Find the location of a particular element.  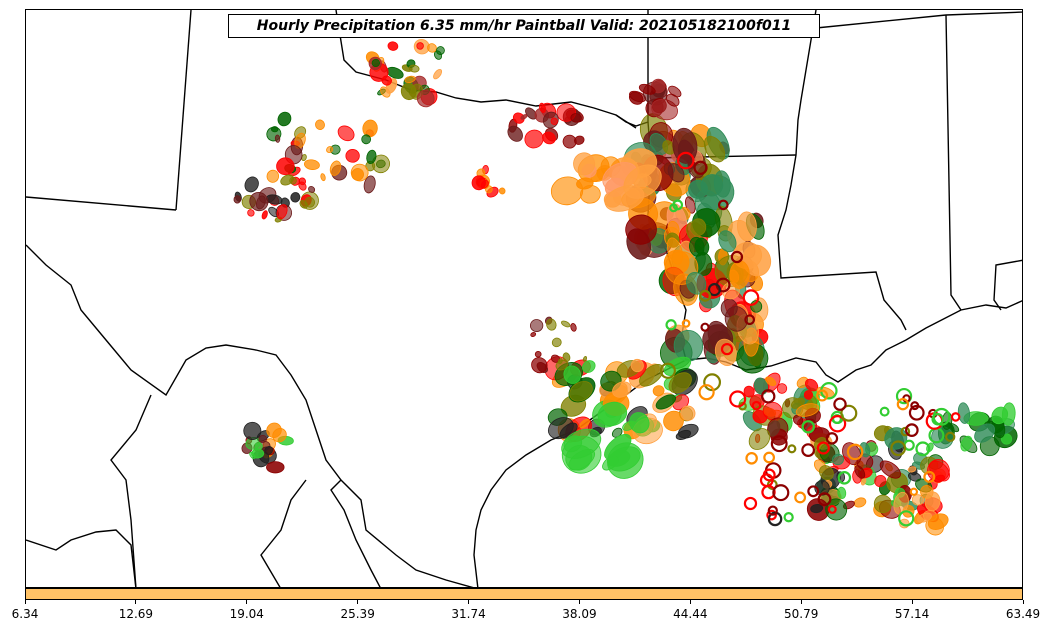

colorbar-tick-label: 57.14 is located at coordinates (912, 614).